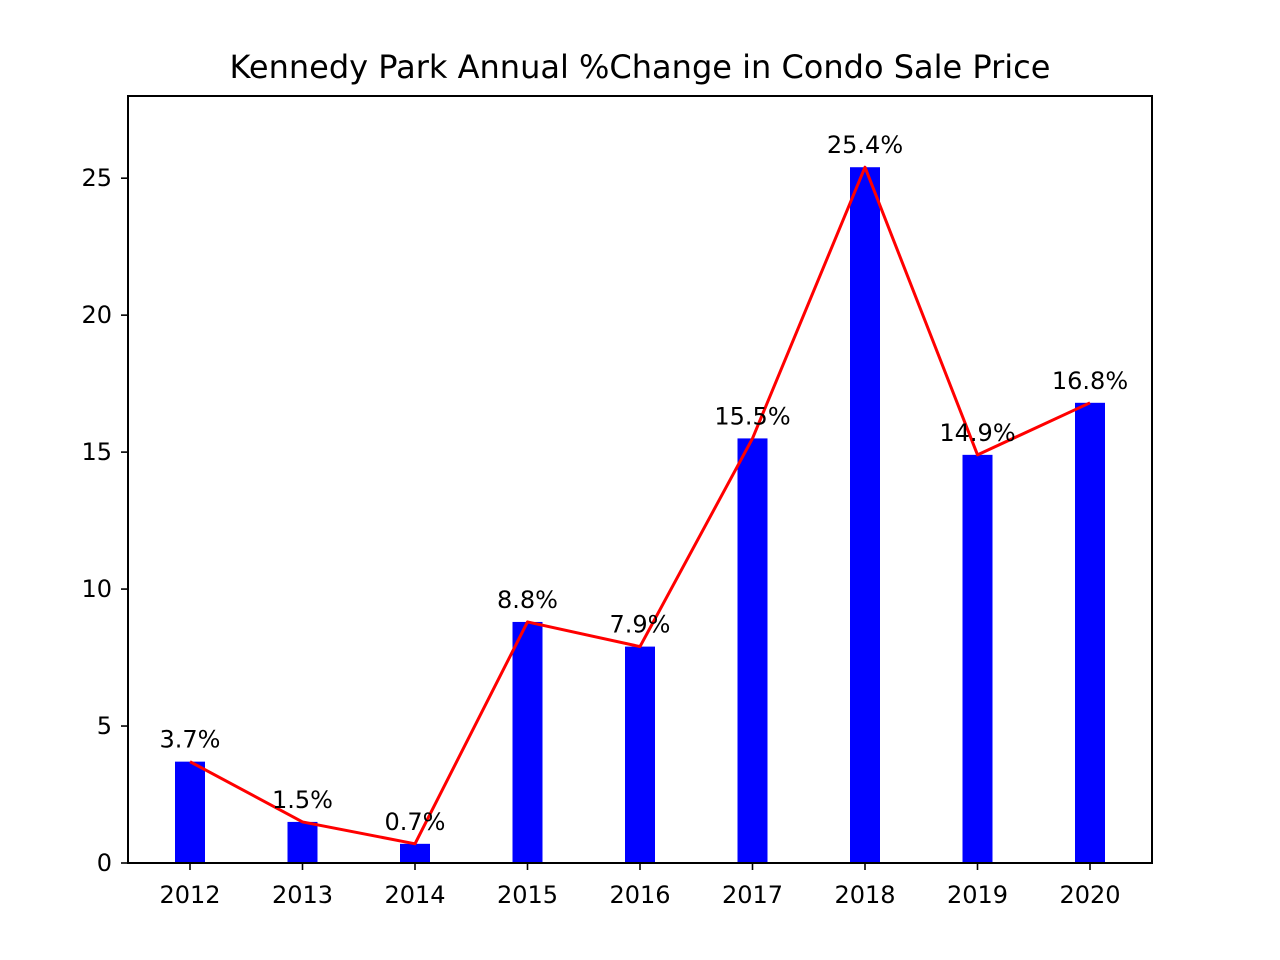  I want to click on x-tick-label-2015: 2015, so click(527, 895).